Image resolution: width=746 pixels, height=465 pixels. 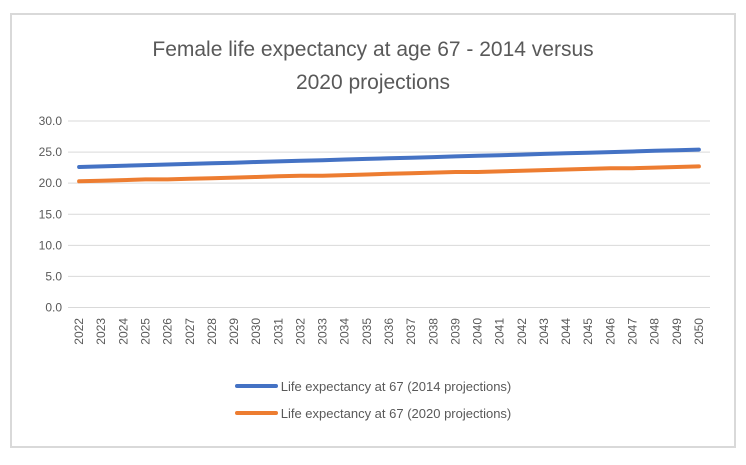 What do you see at coordinates (566, 331) in the screenshot?
I see `x-axis-tick-label: 2044` at bounding box center [566, 331].